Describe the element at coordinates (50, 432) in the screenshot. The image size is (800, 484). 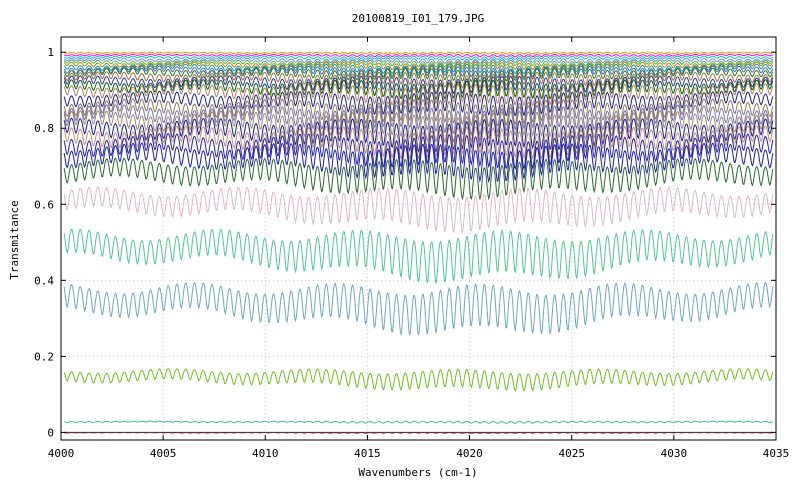
I see `y-tick-label: 0` at that location.